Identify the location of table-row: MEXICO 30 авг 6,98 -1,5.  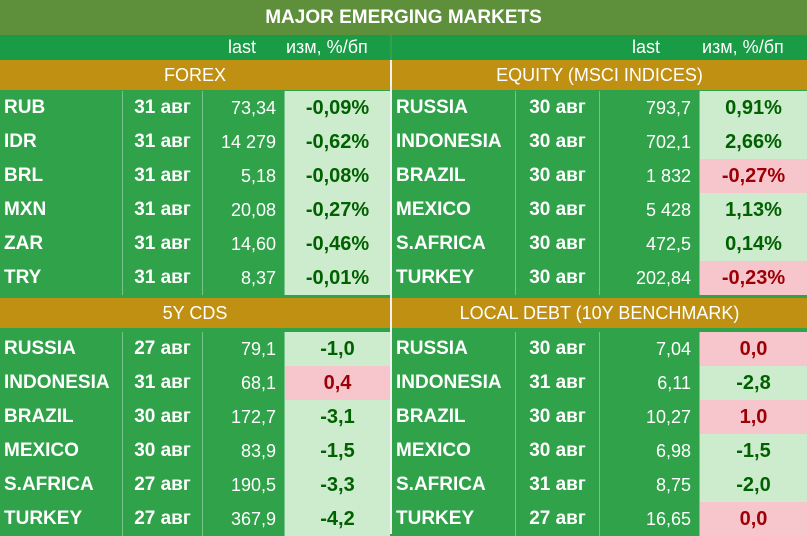
(599, 451).